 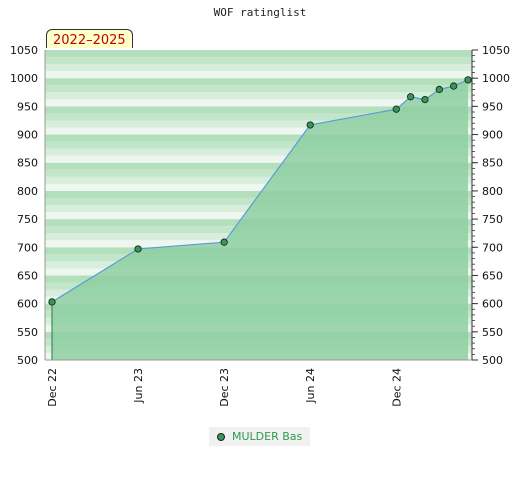 What do you see at coordinates (310, 386) in the screenshot?
I see `x-tick-label: Jun 24` at bounding box center [310, 386].